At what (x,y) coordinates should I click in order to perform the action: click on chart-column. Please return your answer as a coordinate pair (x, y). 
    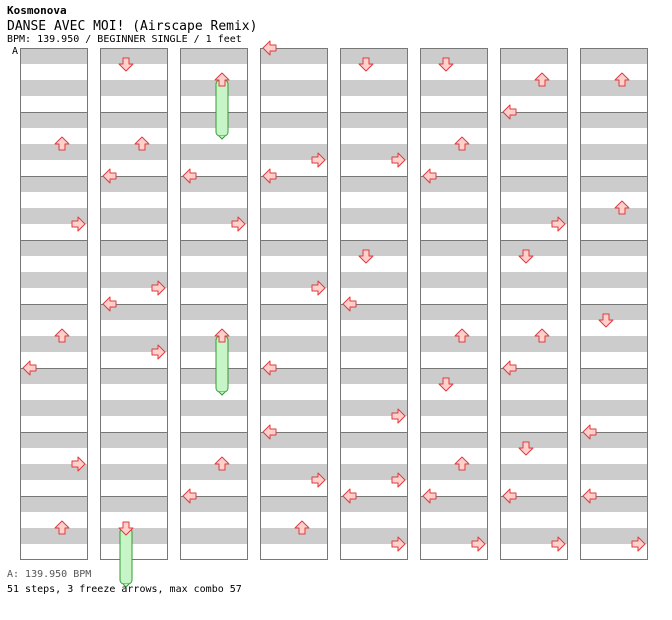
    Looking at the image, I should click on (374, 304).